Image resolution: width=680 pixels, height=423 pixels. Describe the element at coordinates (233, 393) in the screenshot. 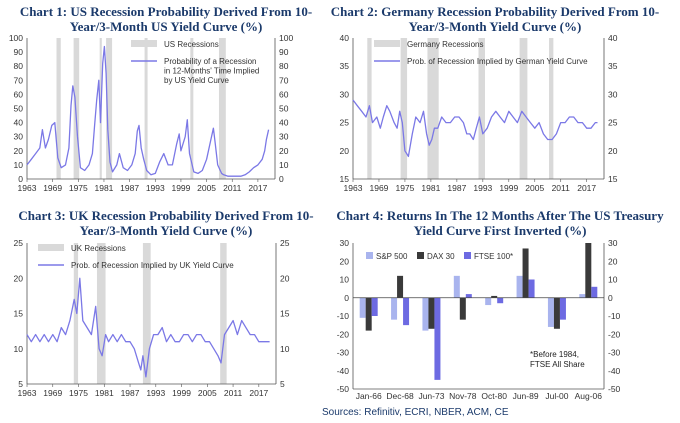

I see `chart3-xtick-label: 2011` at that location.